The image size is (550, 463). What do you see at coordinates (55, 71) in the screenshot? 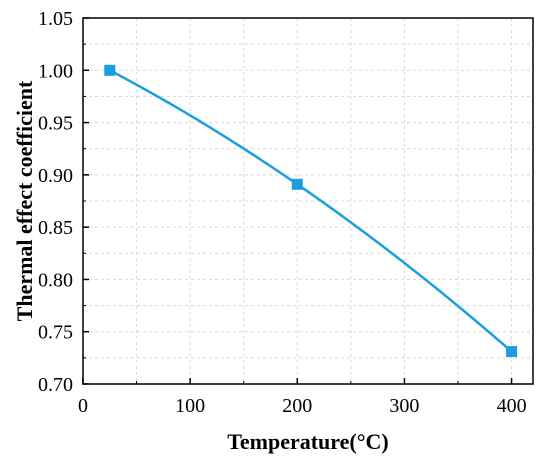
I see `y-tick-label: 1.00` at bounding box center [55, 71].